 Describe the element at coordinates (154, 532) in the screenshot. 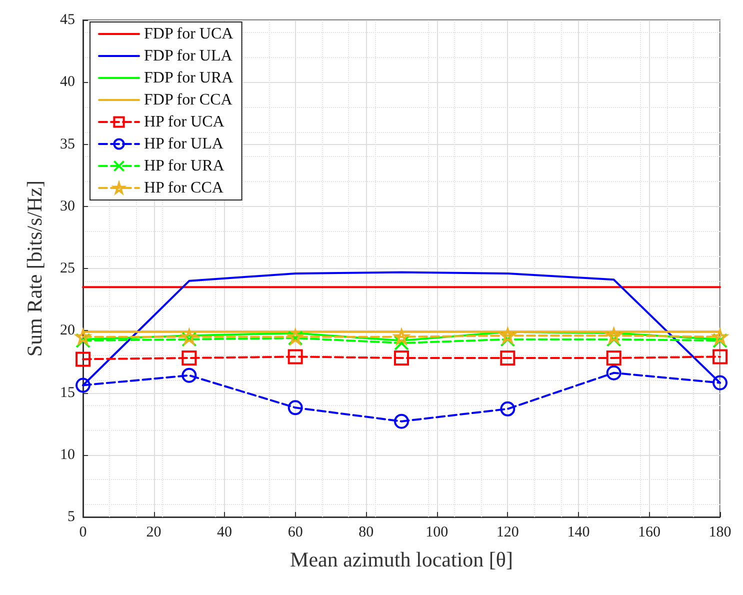

I see `x-tick-label: 20` at that location.